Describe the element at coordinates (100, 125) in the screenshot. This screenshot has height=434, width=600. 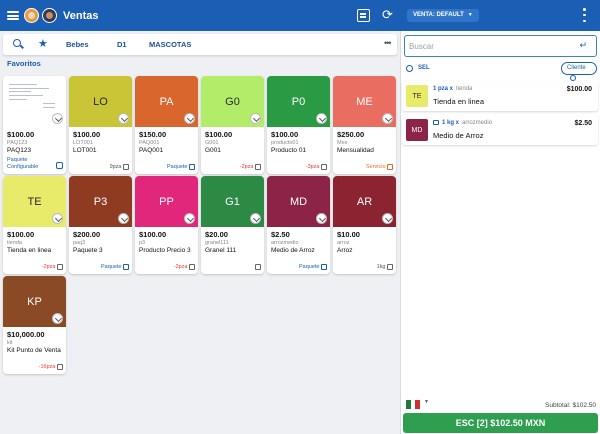
I see `product-card: LO $100.00 LOT001 LOT001 9pza` at that location.